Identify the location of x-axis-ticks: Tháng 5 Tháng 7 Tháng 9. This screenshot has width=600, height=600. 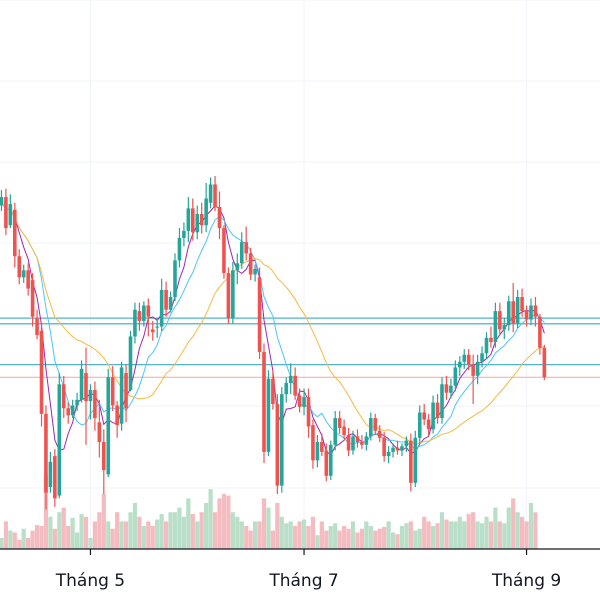
(308, 570).